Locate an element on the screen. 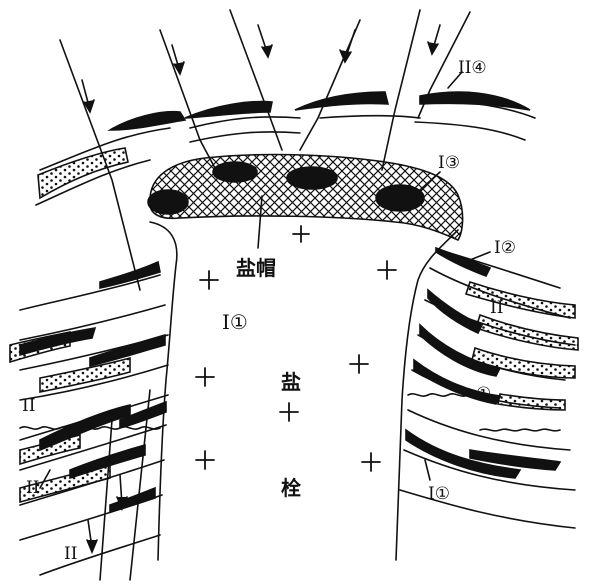 Image resolution: width=589 pixels, height=586 pixels. label-zone-I1-center: I① is located at coordinates (235, 322).